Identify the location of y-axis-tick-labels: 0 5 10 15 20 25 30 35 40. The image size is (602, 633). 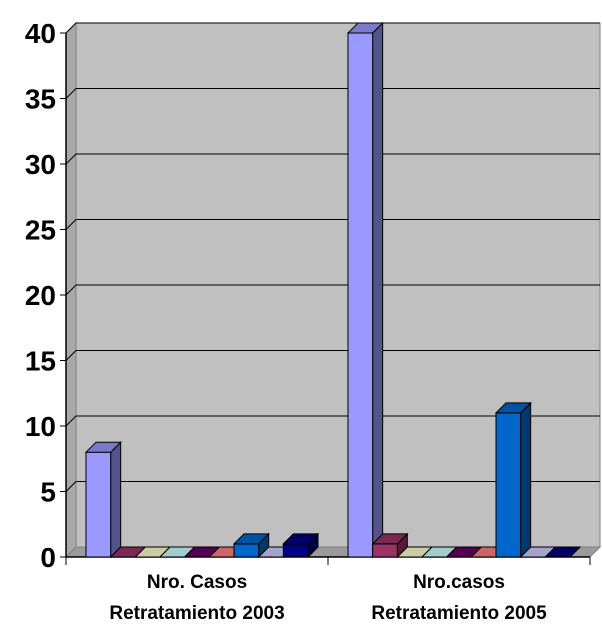
(40, 295).